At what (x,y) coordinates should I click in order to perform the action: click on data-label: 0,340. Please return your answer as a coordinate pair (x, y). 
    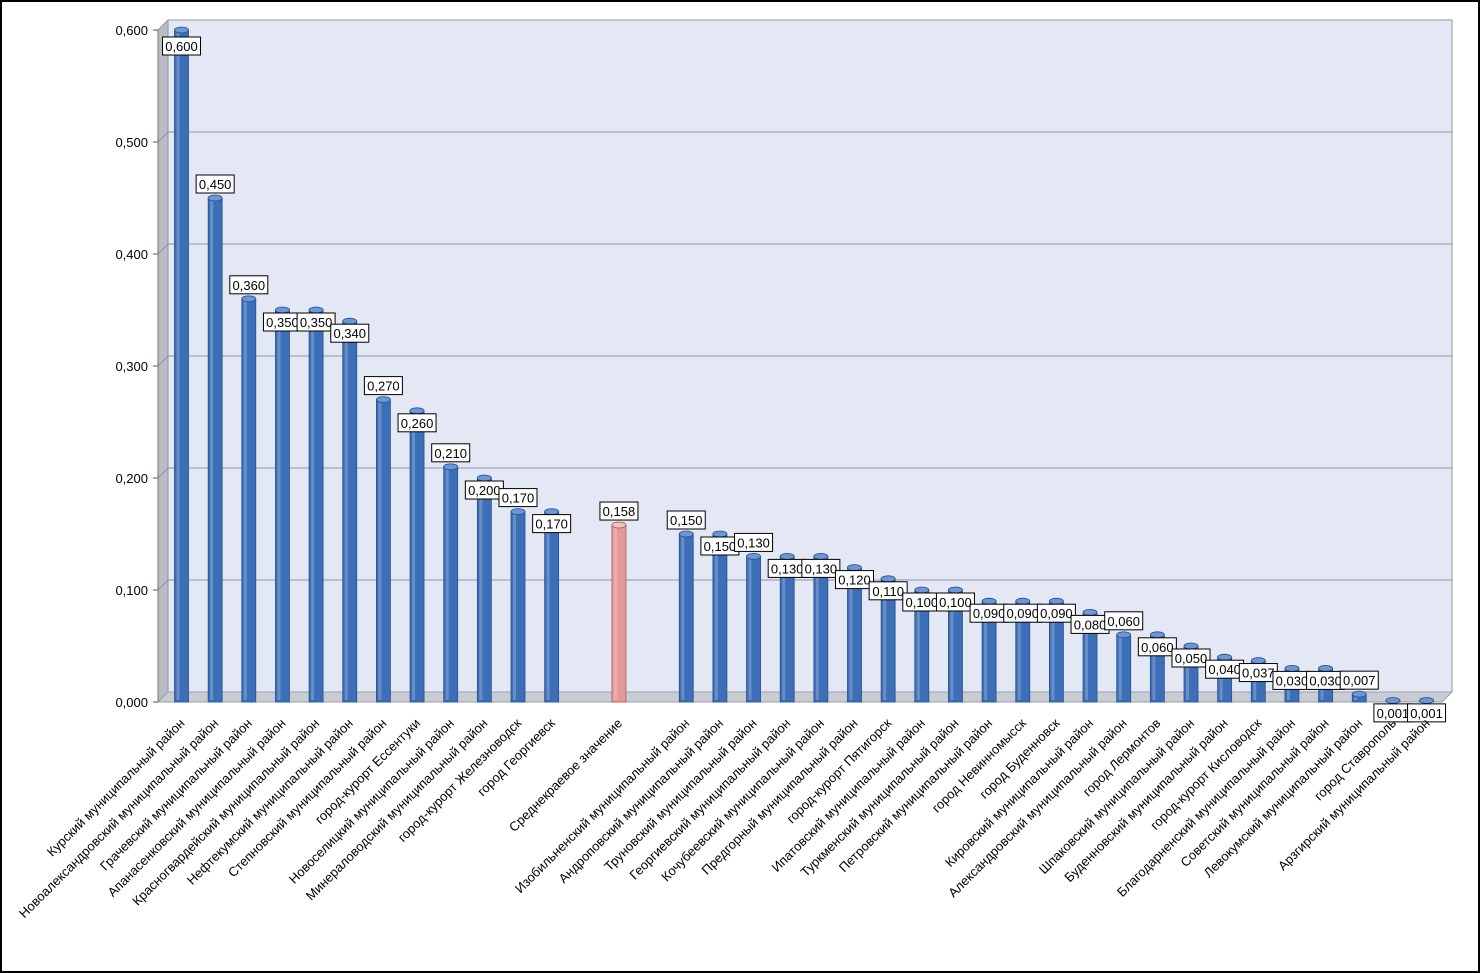
    Looking at the image, I should click on (350, 333).